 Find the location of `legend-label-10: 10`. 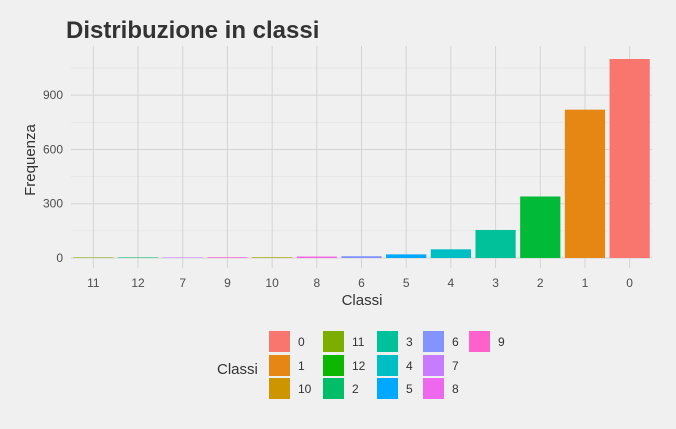

legend-label-10: 10 is located at coordinates (305, 389).